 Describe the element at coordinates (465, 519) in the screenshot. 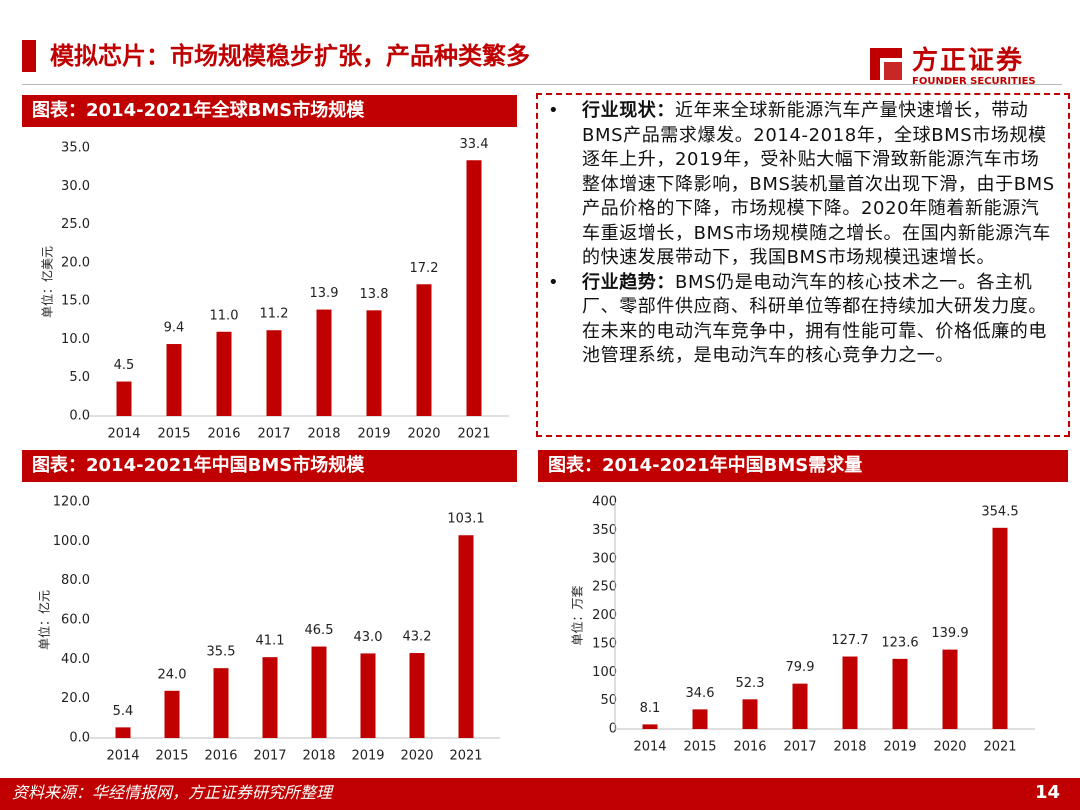

I see `data-label: 103.1` at that location.